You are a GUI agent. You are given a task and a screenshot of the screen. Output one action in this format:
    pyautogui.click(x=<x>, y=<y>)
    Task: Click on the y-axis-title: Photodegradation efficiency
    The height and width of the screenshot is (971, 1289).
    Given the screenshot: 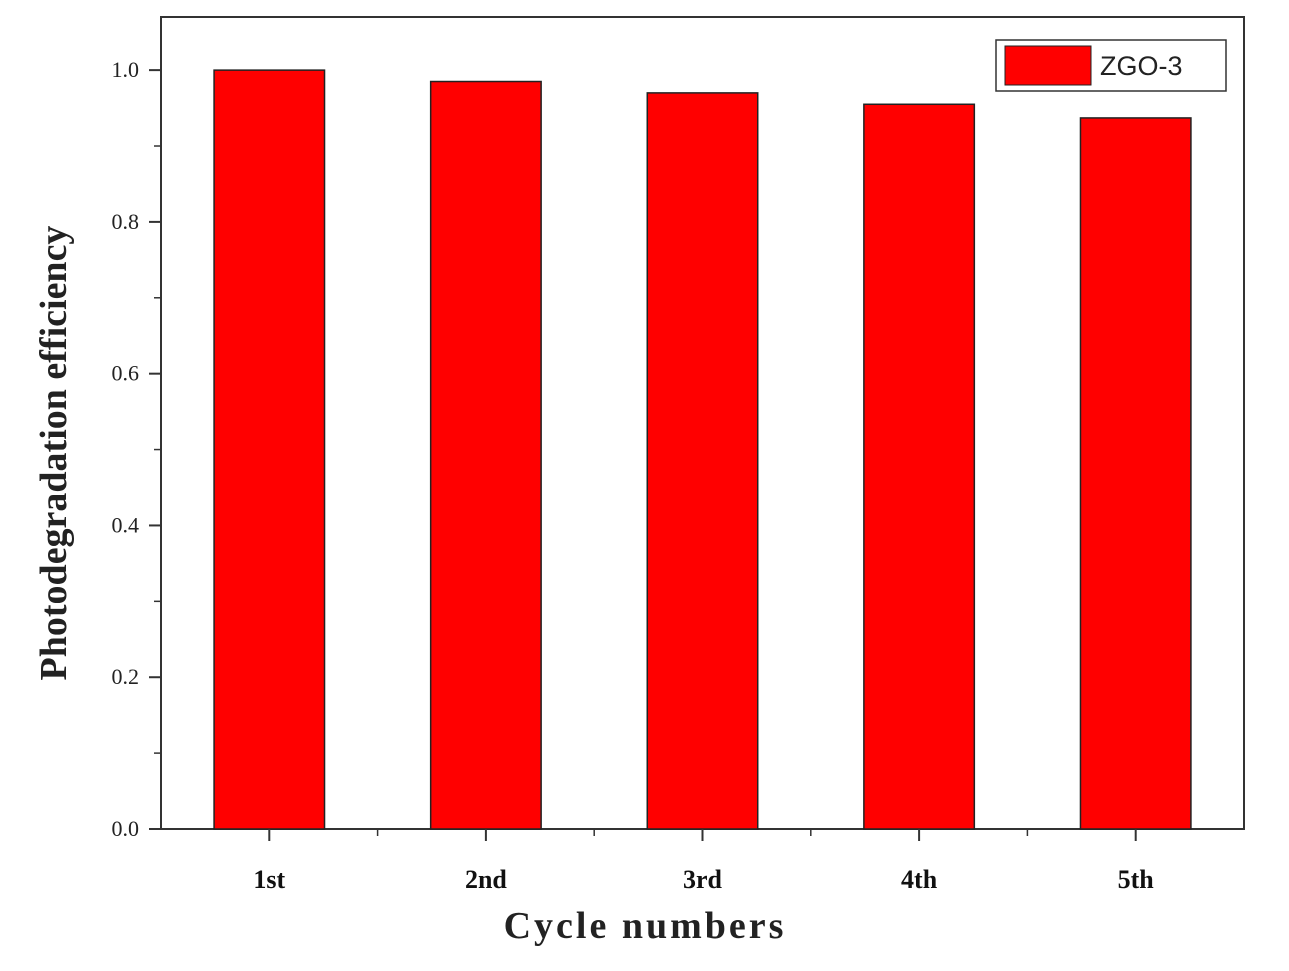 What is the action you would take?
    pyautogui.click(x=54, y=453)
    